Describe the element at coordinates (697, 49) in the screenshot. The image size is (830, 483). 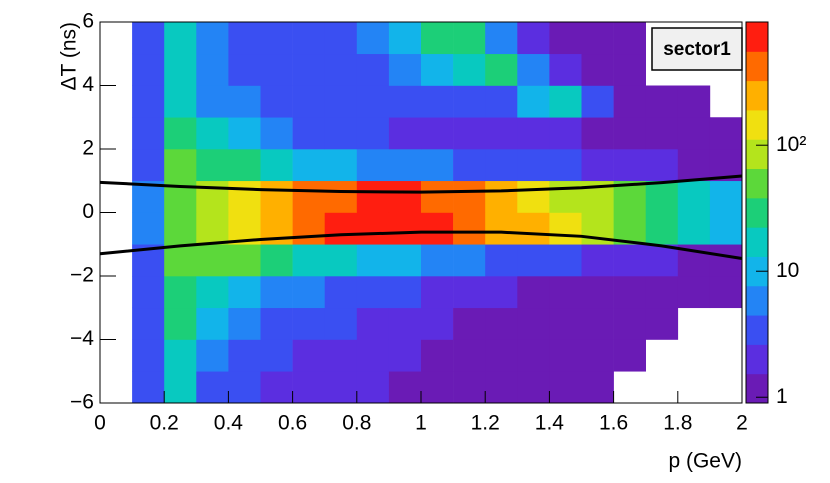
I see `legend-text: sector1` at that location.